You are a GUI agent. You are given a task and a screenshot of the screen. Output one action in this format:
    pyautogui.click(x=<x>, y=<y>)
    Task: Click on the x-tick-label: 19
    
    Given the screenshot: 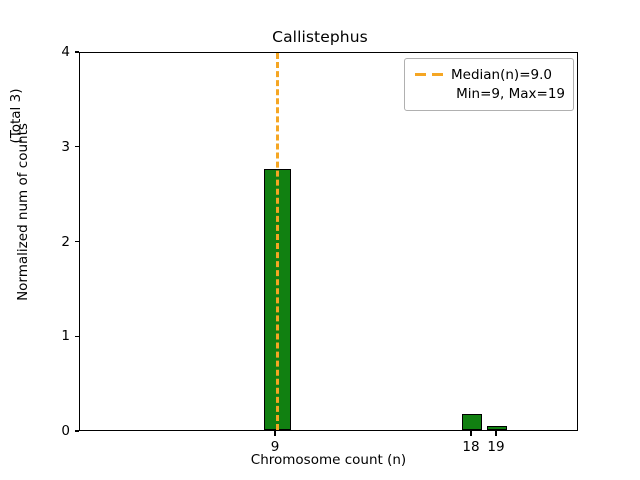 What is the action you would take?
    pyautogui.click(x=496, y=447)
    